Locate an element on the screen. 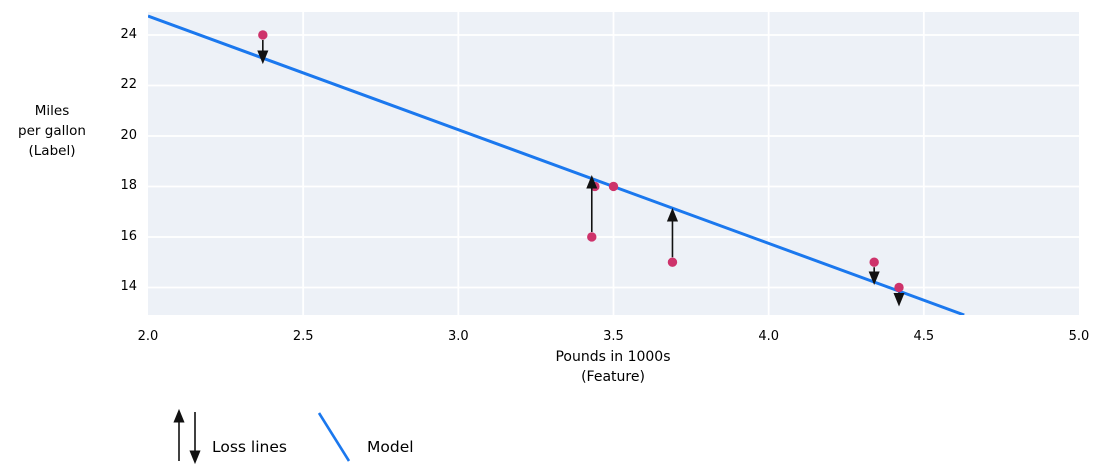 The height and width of the screenshot is (472, 1099). model-legend-label: Model is located at coordinates (390, 447).